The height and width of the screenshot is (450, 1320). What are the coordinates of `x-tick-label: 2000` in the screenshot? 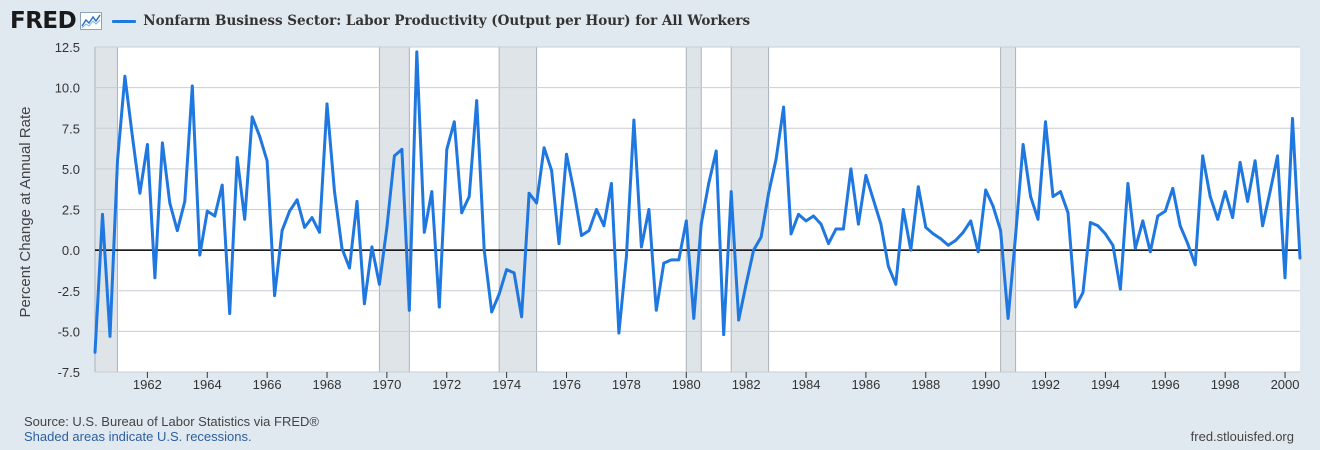 It's located at (1285, 384).